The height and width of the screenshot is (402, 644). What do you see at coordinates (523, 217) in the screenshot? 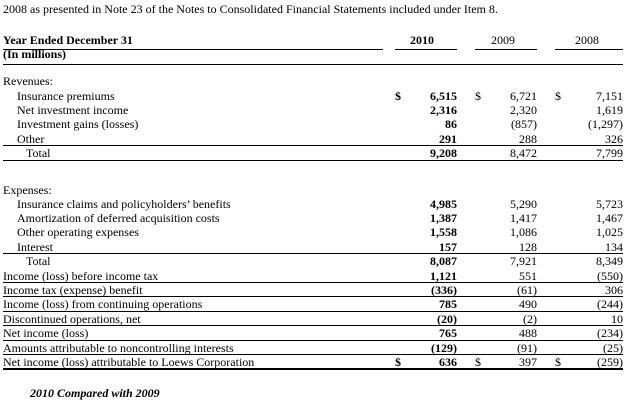
I see `cell-2009: 1,417` at bounding box center [523, 217].